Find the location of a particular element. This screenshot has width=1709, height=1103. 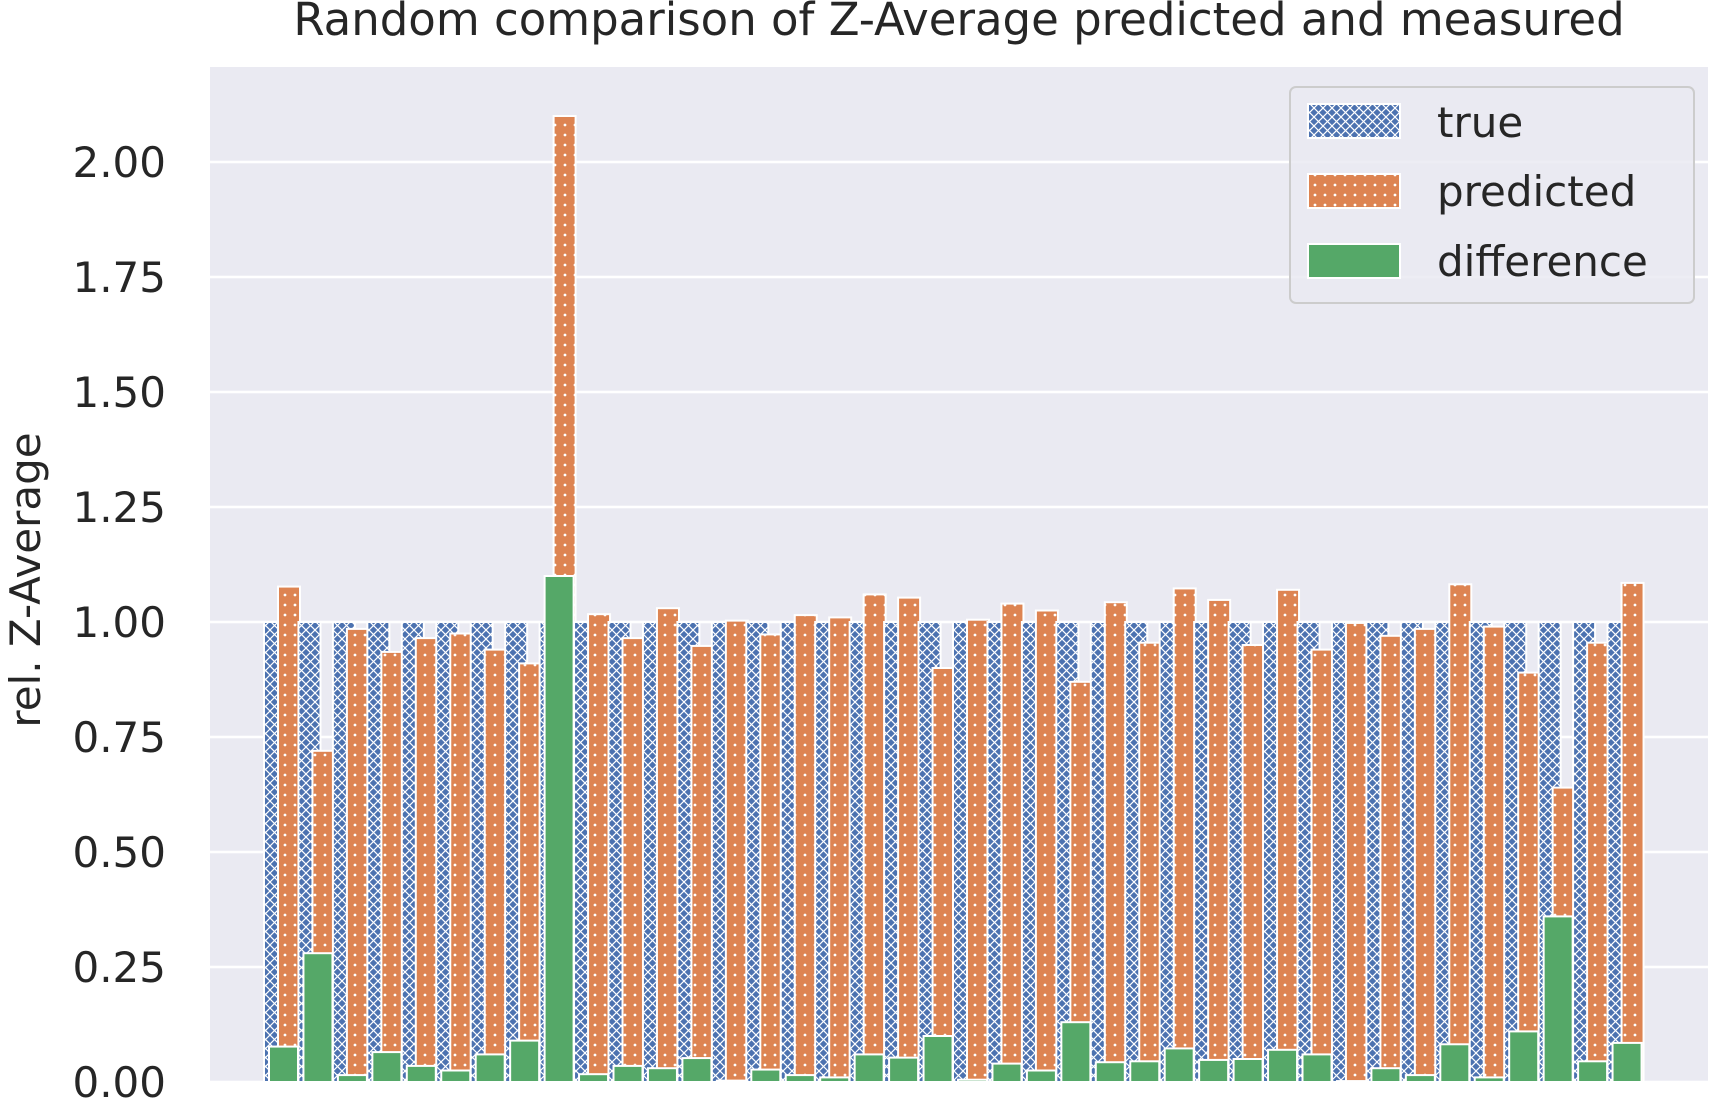

legend: true predicted difference is located at coordinates (1492, 195).